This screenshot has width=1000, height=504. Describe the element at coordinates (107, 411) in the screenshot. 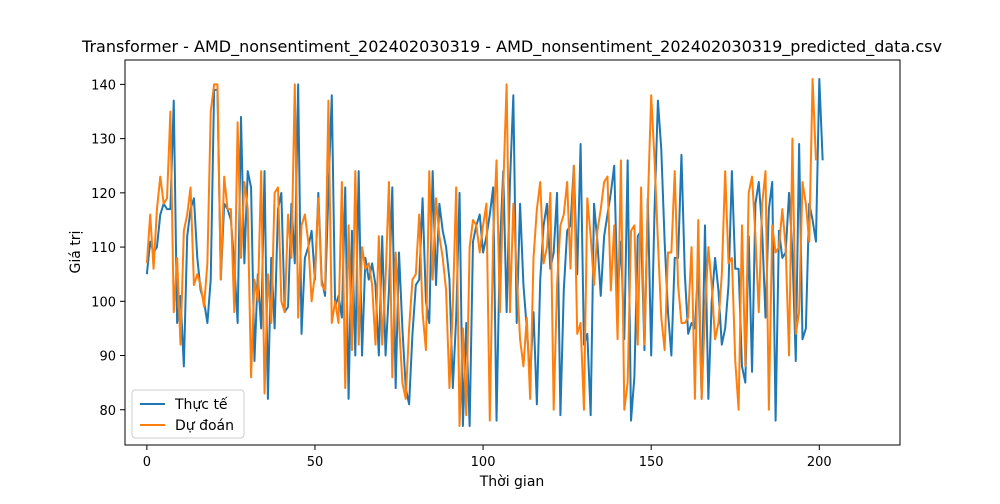

I see `y-tick-label: 80` at that location.